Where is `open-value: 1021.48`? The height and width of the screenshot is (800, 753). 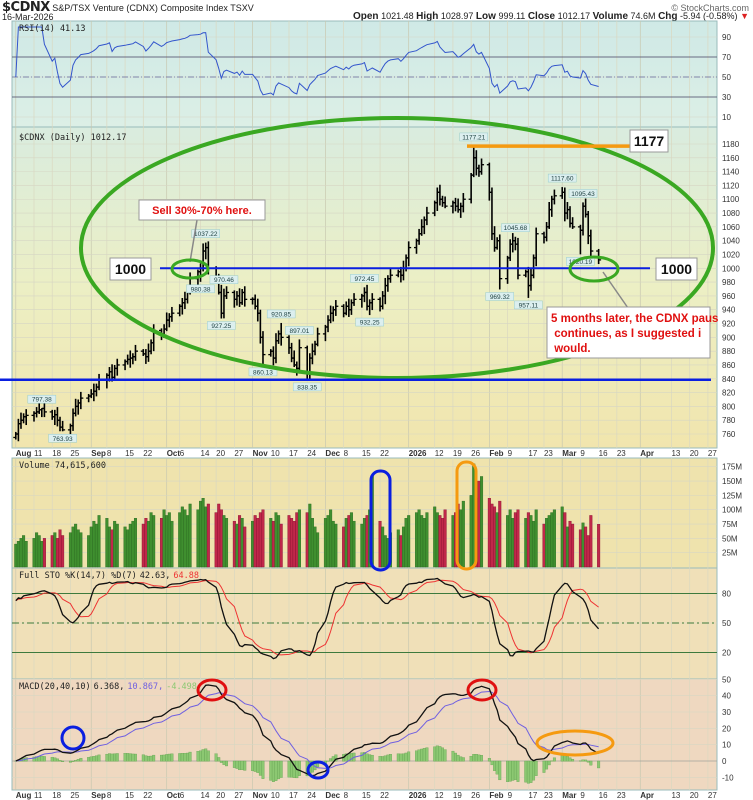
open-value: 1021.48 is located at coordinates (397, 16).